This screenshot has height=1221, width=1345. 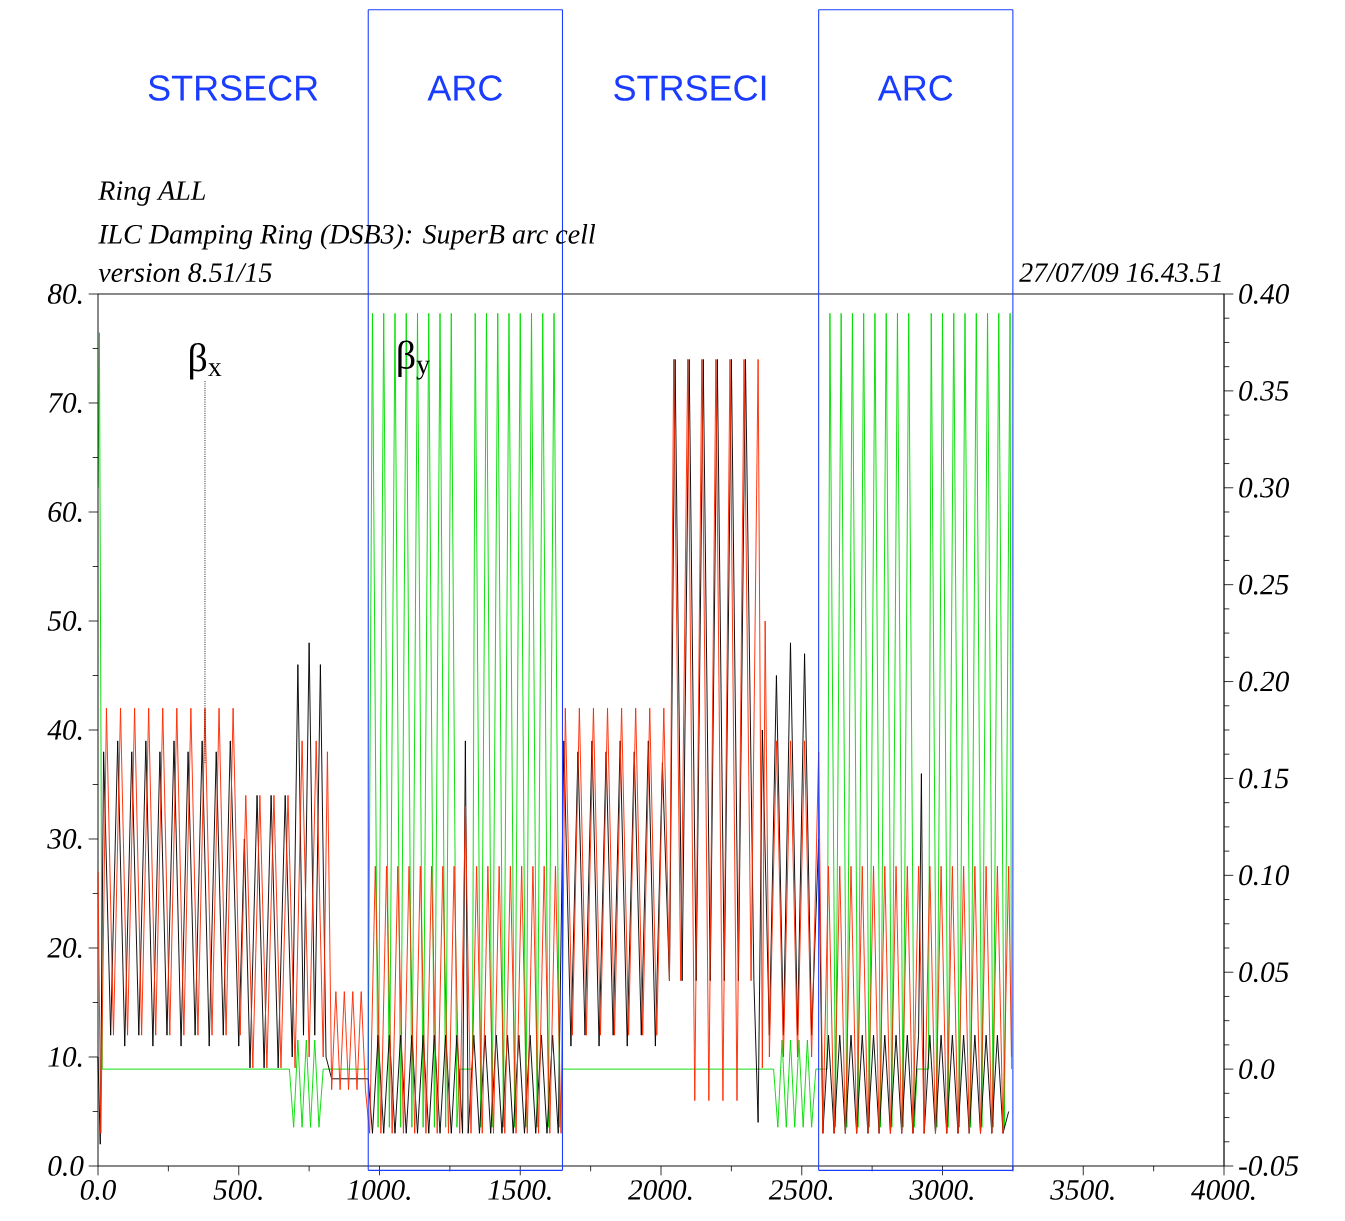 I want to click on y2-tick-label: 0.35, so click(x=1264, y=390).